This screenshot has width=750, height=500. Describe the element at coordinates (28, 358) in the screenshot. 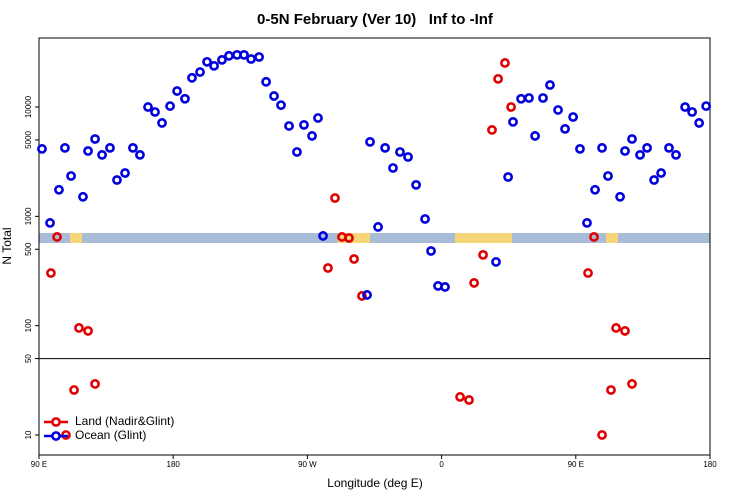

I see `y-tick-label: 50` at that location.